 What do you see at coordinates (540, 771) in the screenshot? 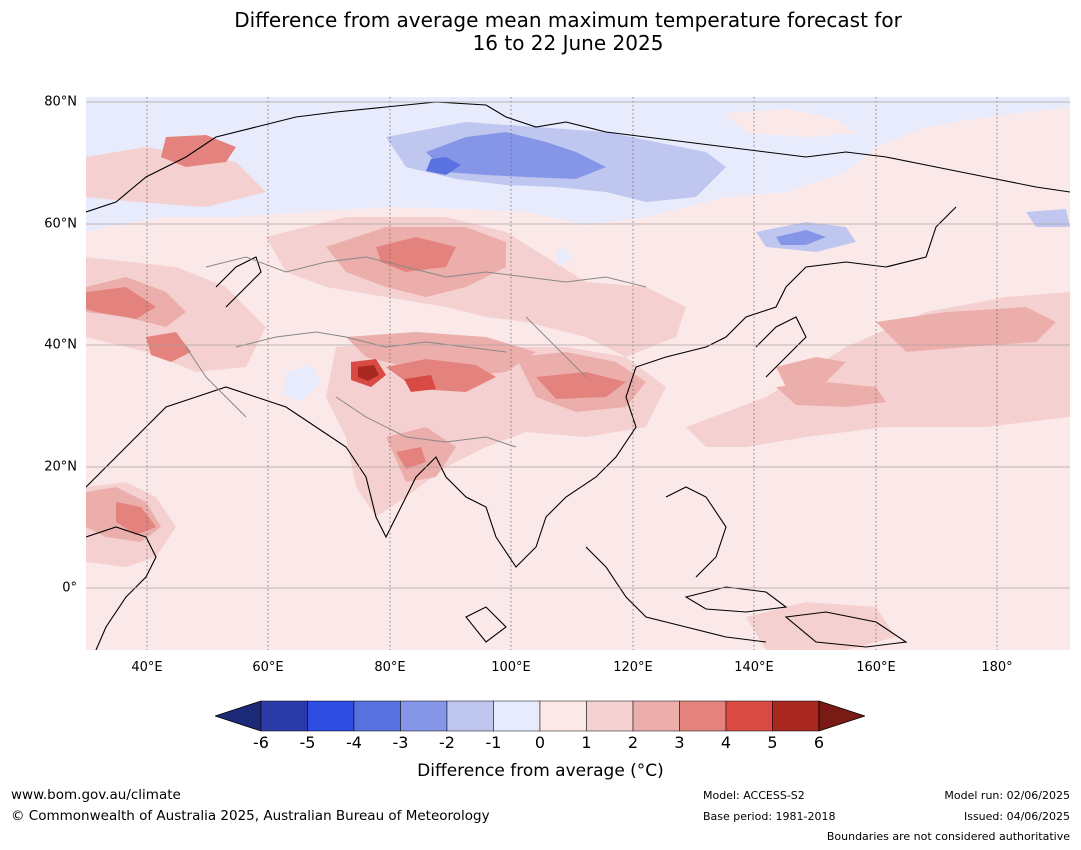
I see `colorbar-label: Difference from average (°C)` at bounding box center [540, 771].